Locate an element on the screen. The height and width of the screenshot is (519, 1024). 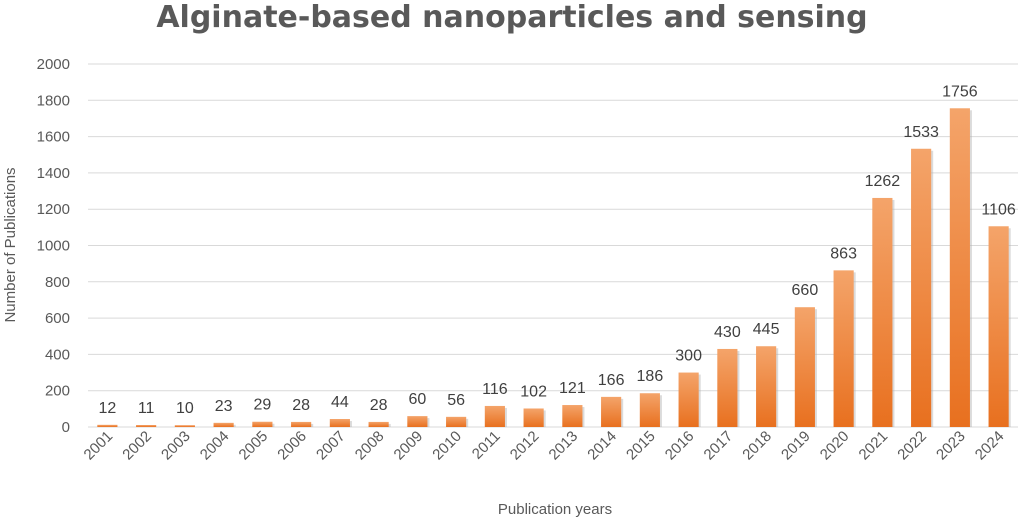
bar-2013 is located at coordinates (572, 416).